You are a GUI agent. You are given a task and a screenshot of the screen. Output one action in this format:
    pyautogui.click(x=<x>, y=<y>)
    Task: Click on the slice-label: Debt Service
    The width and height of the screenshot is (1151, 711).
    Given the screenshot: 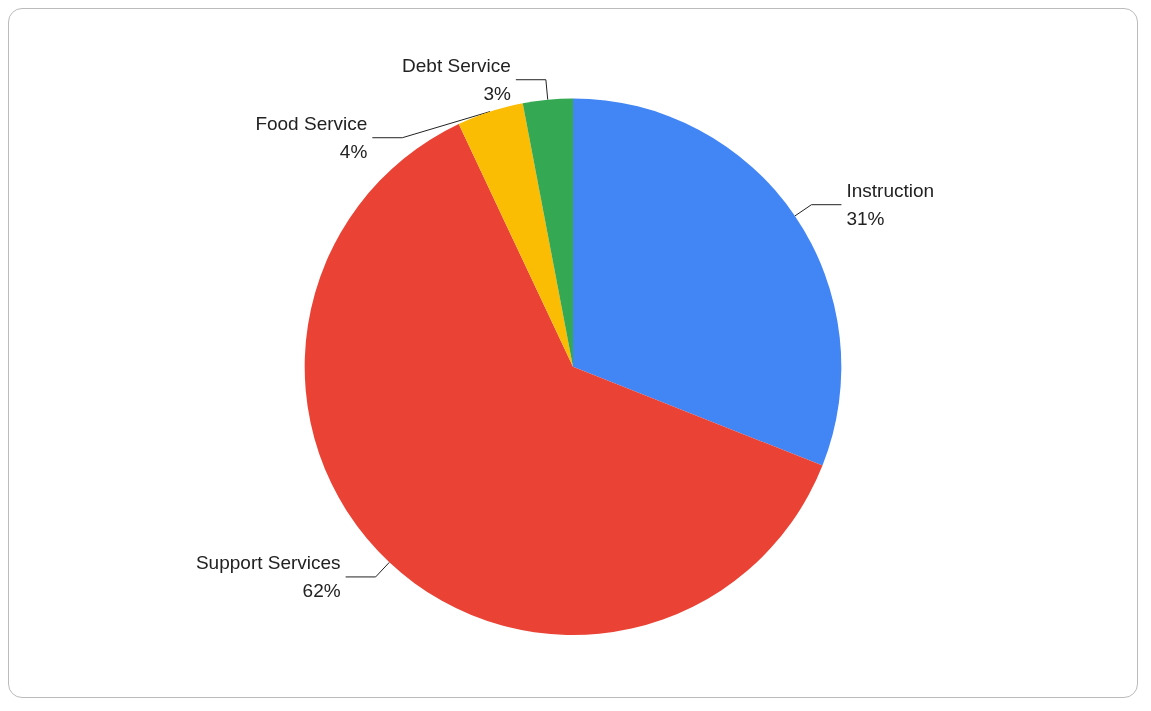 What is the action you would take?
    pyautogui.click(x=456, y=66)
    